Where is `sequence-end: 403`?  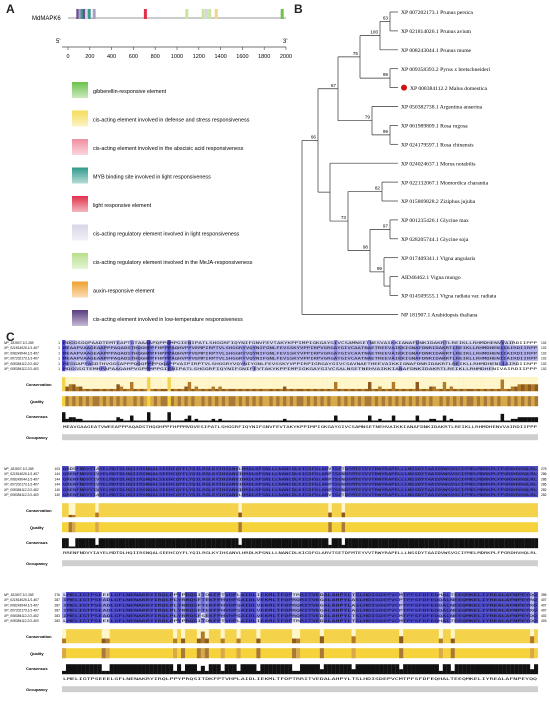
sequence-end: 403 is located at coordinates (544, 621).